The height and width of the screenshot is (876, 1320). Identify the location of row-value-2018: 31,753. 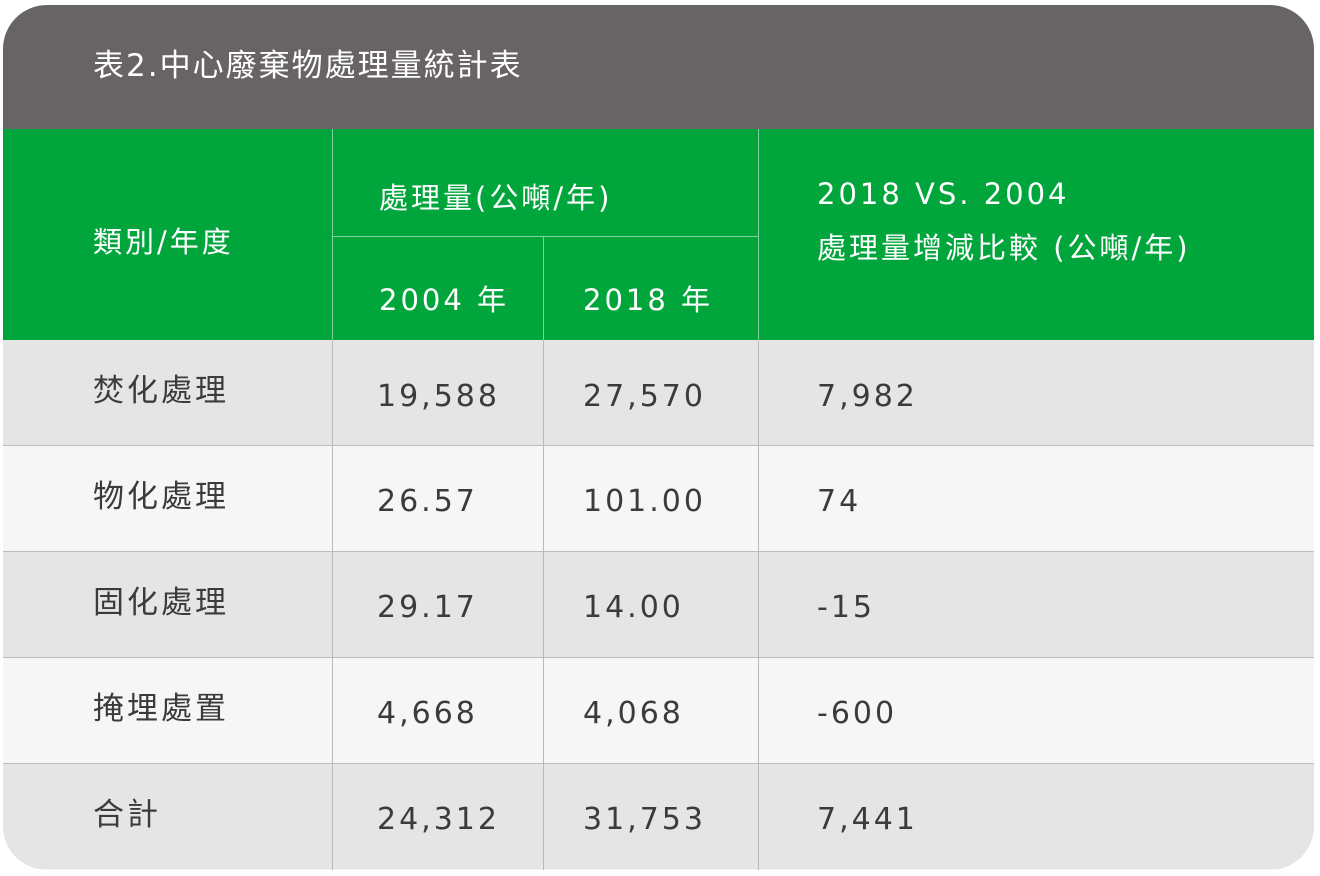
(644, 819).